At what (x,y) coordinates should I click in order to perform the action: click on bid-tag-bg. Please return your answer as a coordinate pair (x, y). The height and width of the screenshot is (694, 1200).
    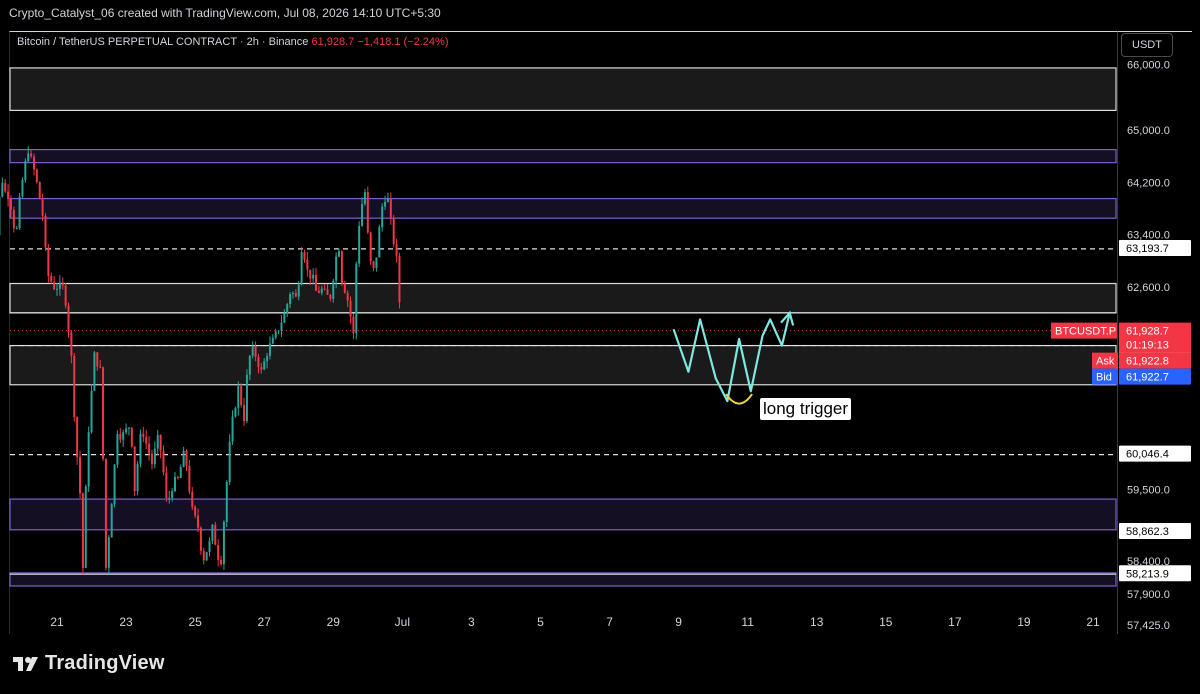
    Looking at the image, I should click on (1105, 376).